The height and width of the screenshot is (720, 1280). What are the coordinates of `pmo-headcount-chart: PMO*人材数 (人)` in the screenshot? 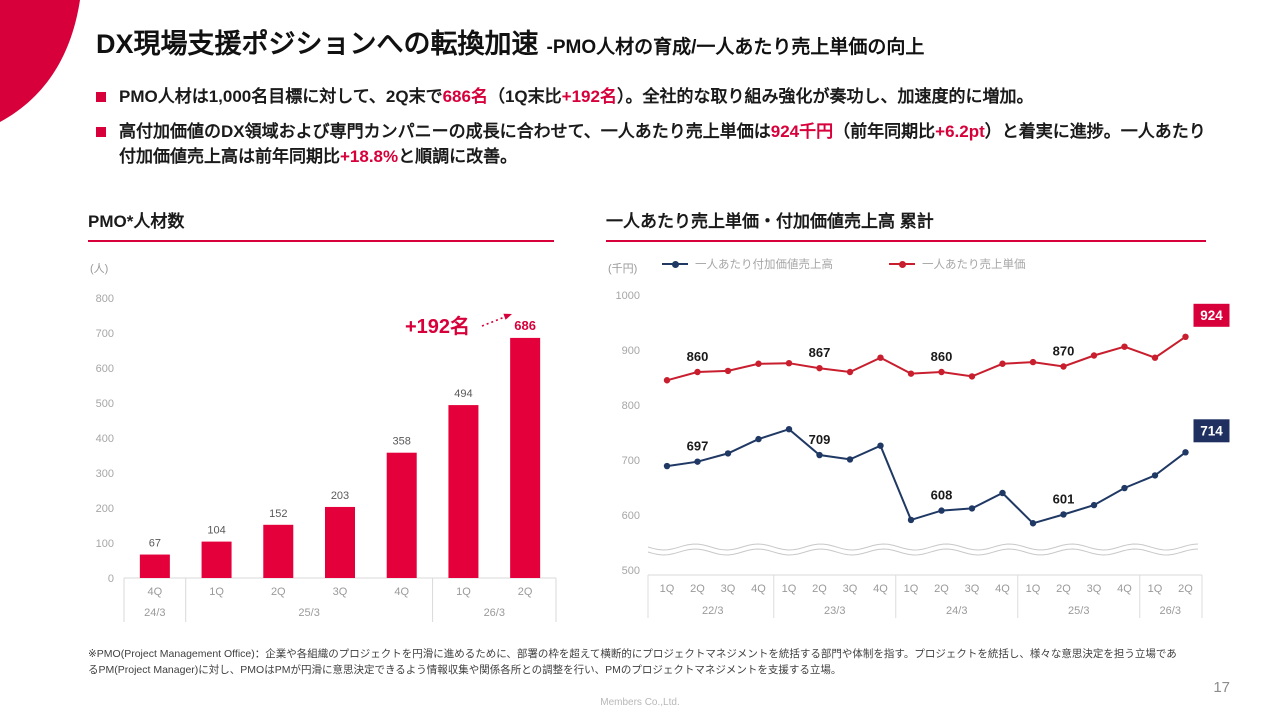 It's located at (321, 243).